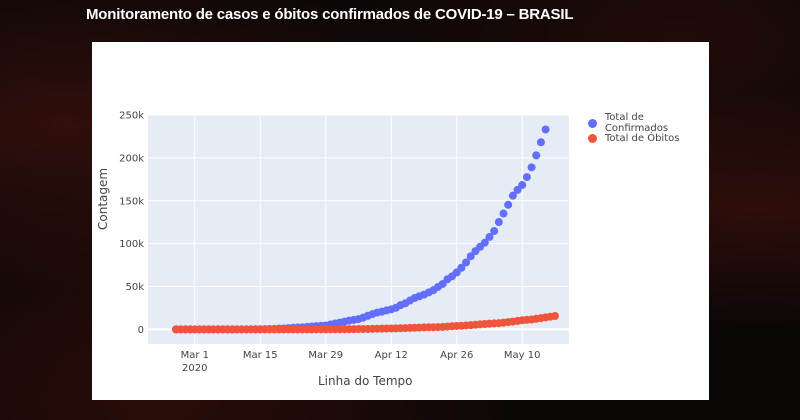 This screenshot has width=800, height=420. Describe the element at coordinates (194, 368) in the screenshot. I see `x-tick-sublabel: 2020` at that location.